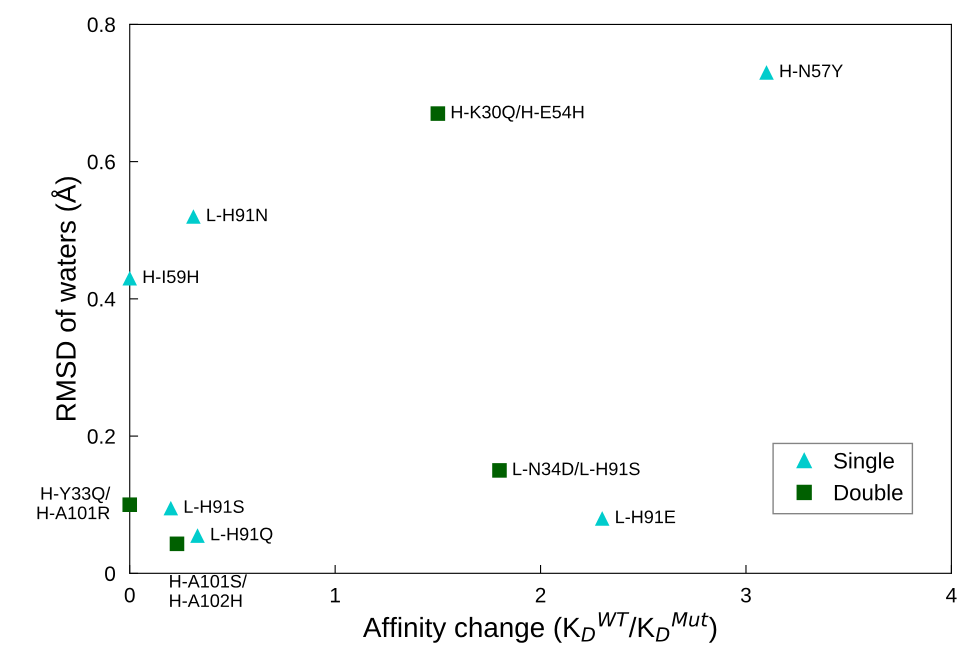  Describe the element at coordinates (646, 517) in the screenshot. I see `annotation: L-H91E` at that location.